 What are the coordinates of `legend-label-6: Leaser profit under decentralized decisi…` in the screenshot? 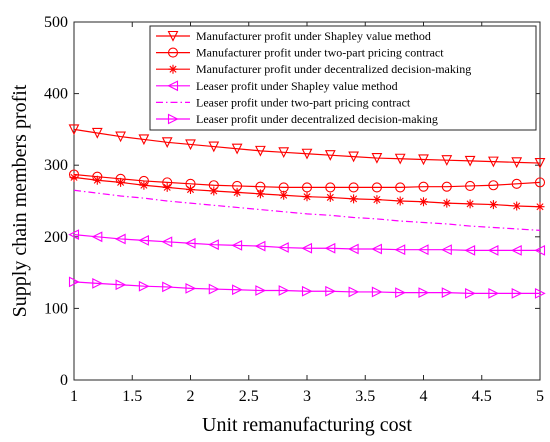 It's located at (317, 119).